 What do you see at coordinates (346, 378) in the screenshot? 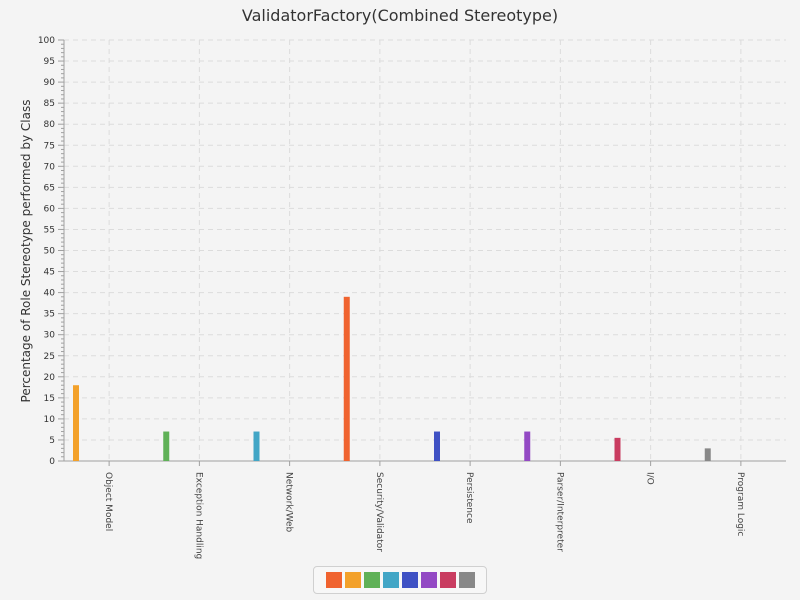
I see `bar-security-validator` at bounding box center [346, 378].